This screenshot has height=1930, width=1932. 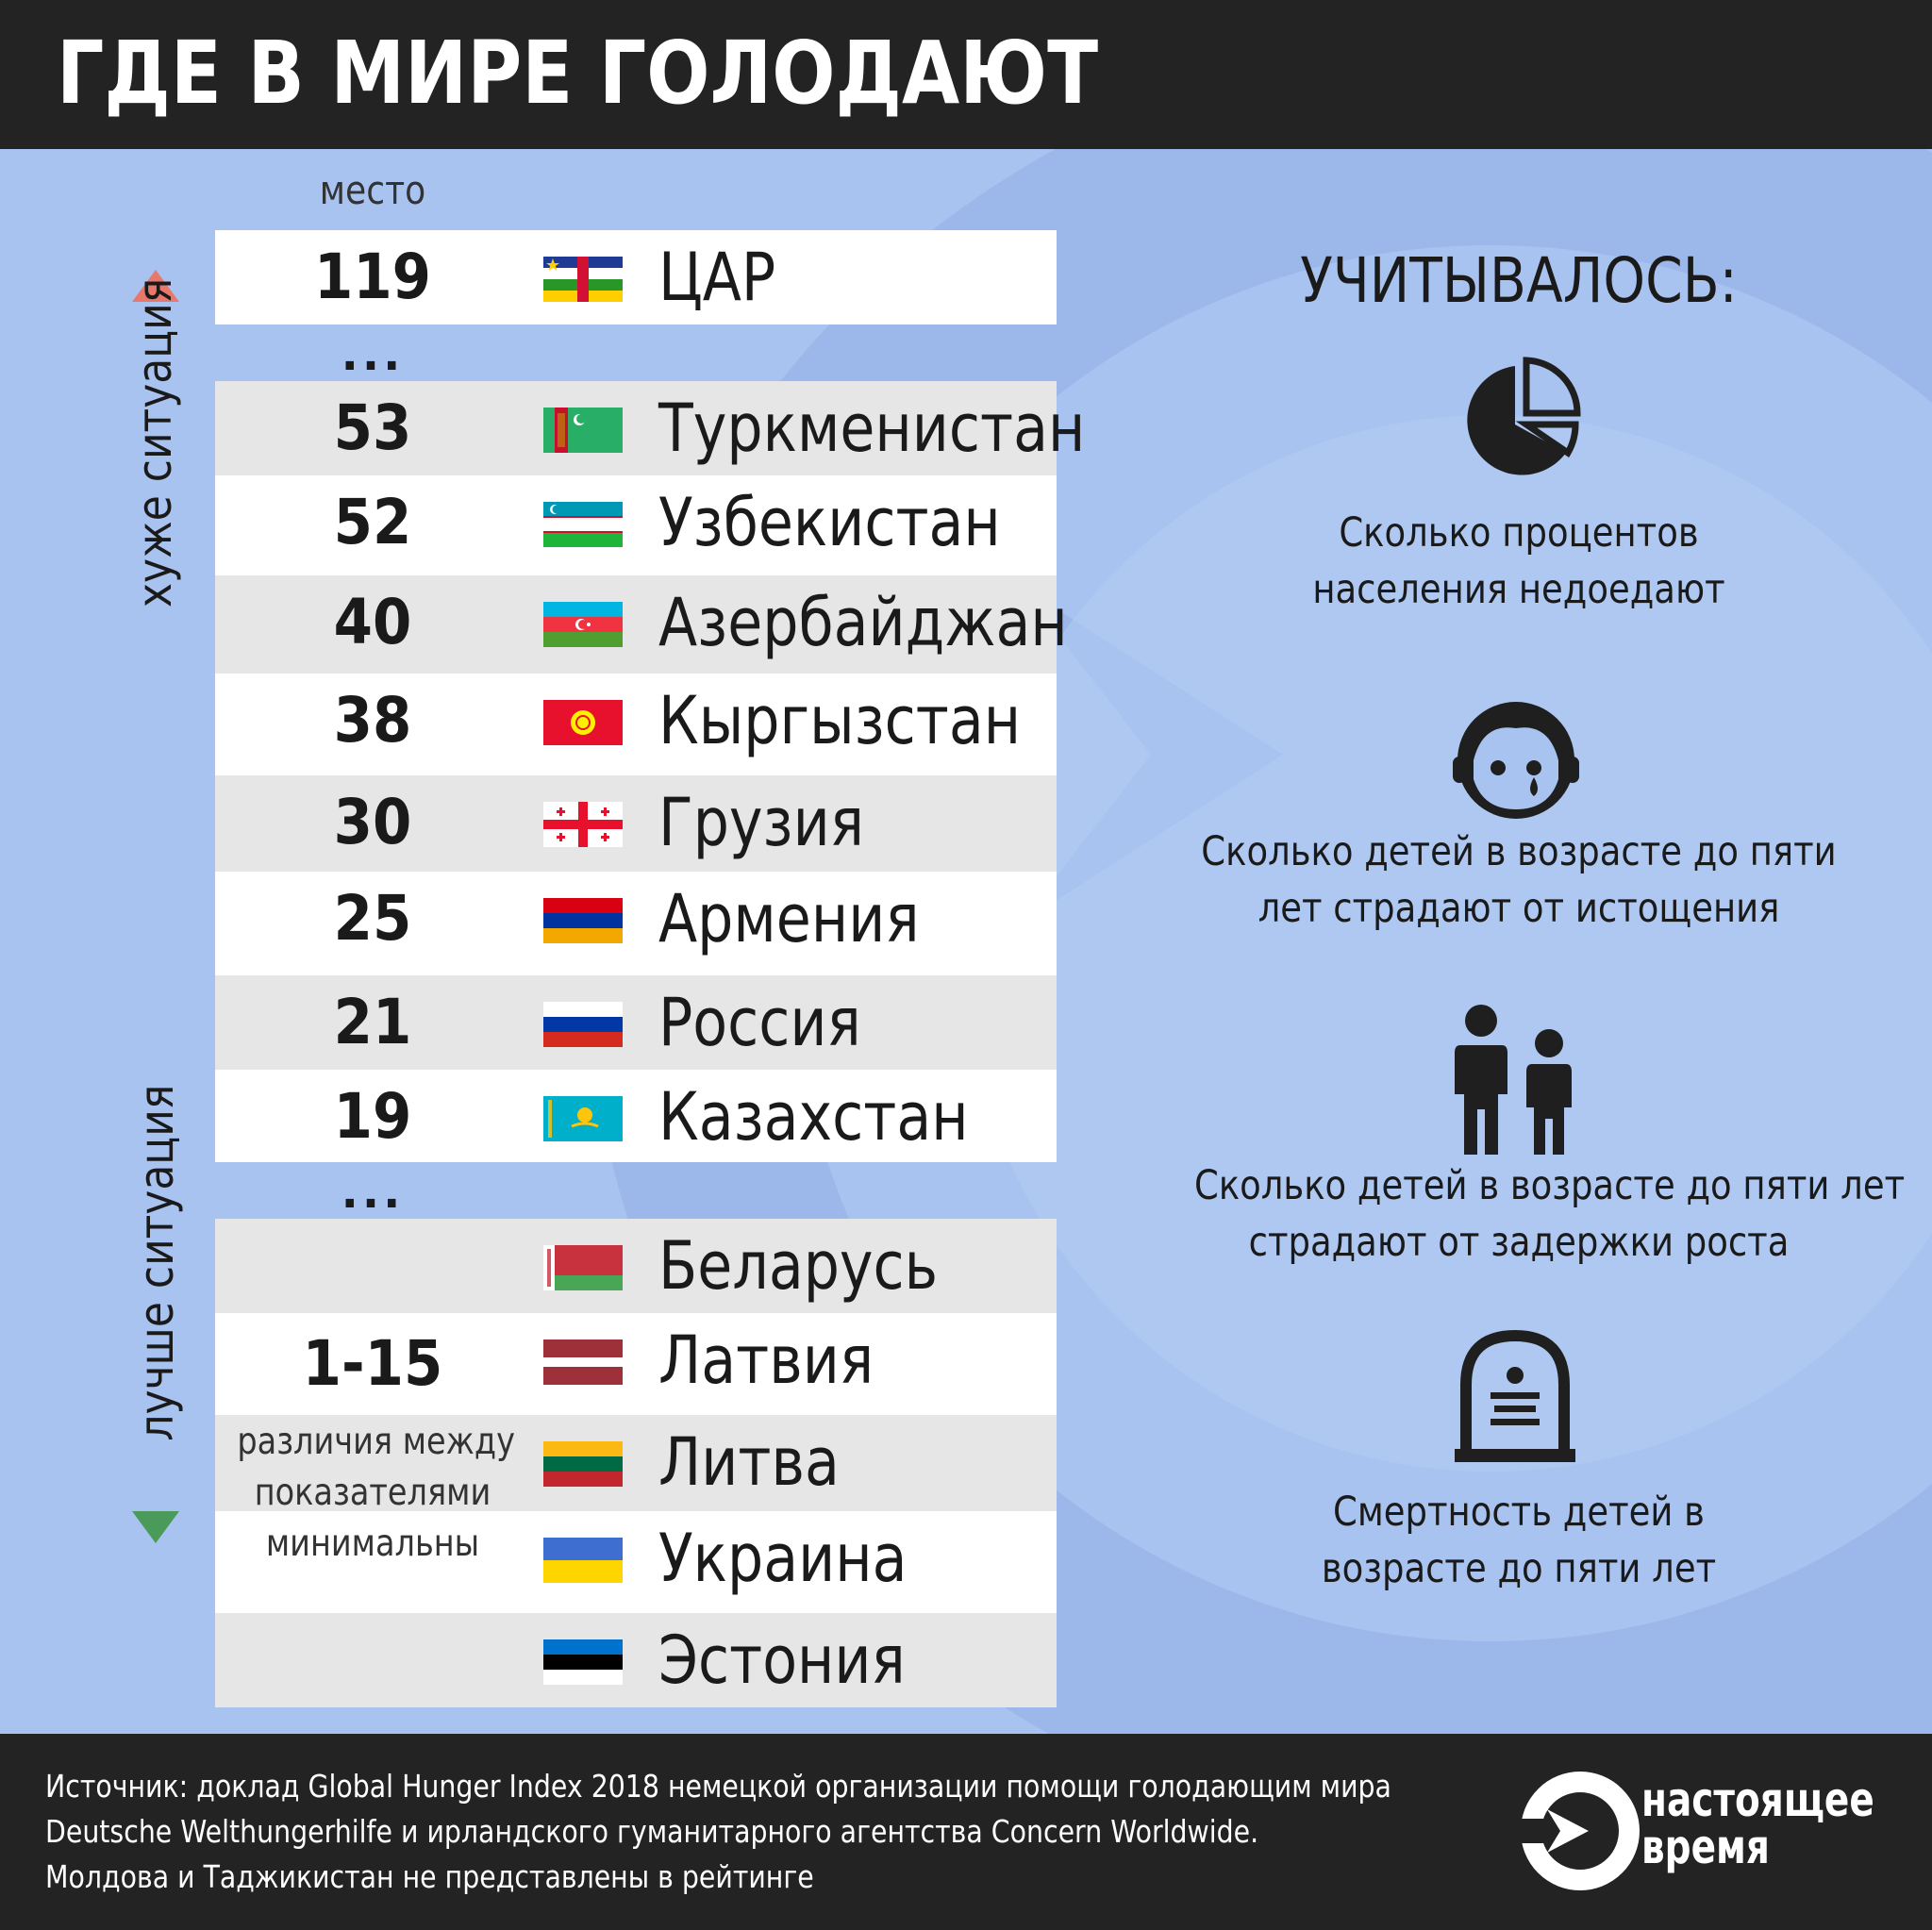 What do you see at coordinates (372, 1116) in the screenshot?
I see `rank-value: 19` at bounding box center [372, 1116].